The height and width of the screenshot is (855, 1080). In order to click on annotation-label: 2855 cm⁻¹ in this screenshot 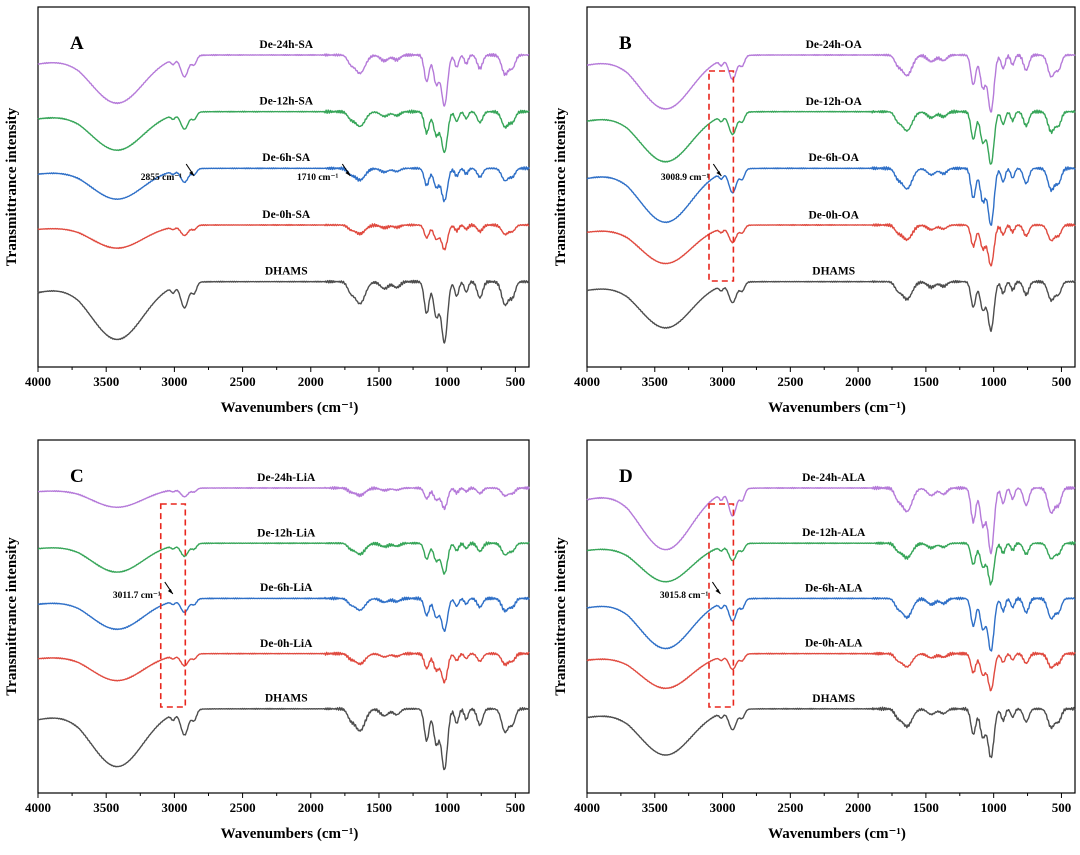, I will do `click(162, 178)`.